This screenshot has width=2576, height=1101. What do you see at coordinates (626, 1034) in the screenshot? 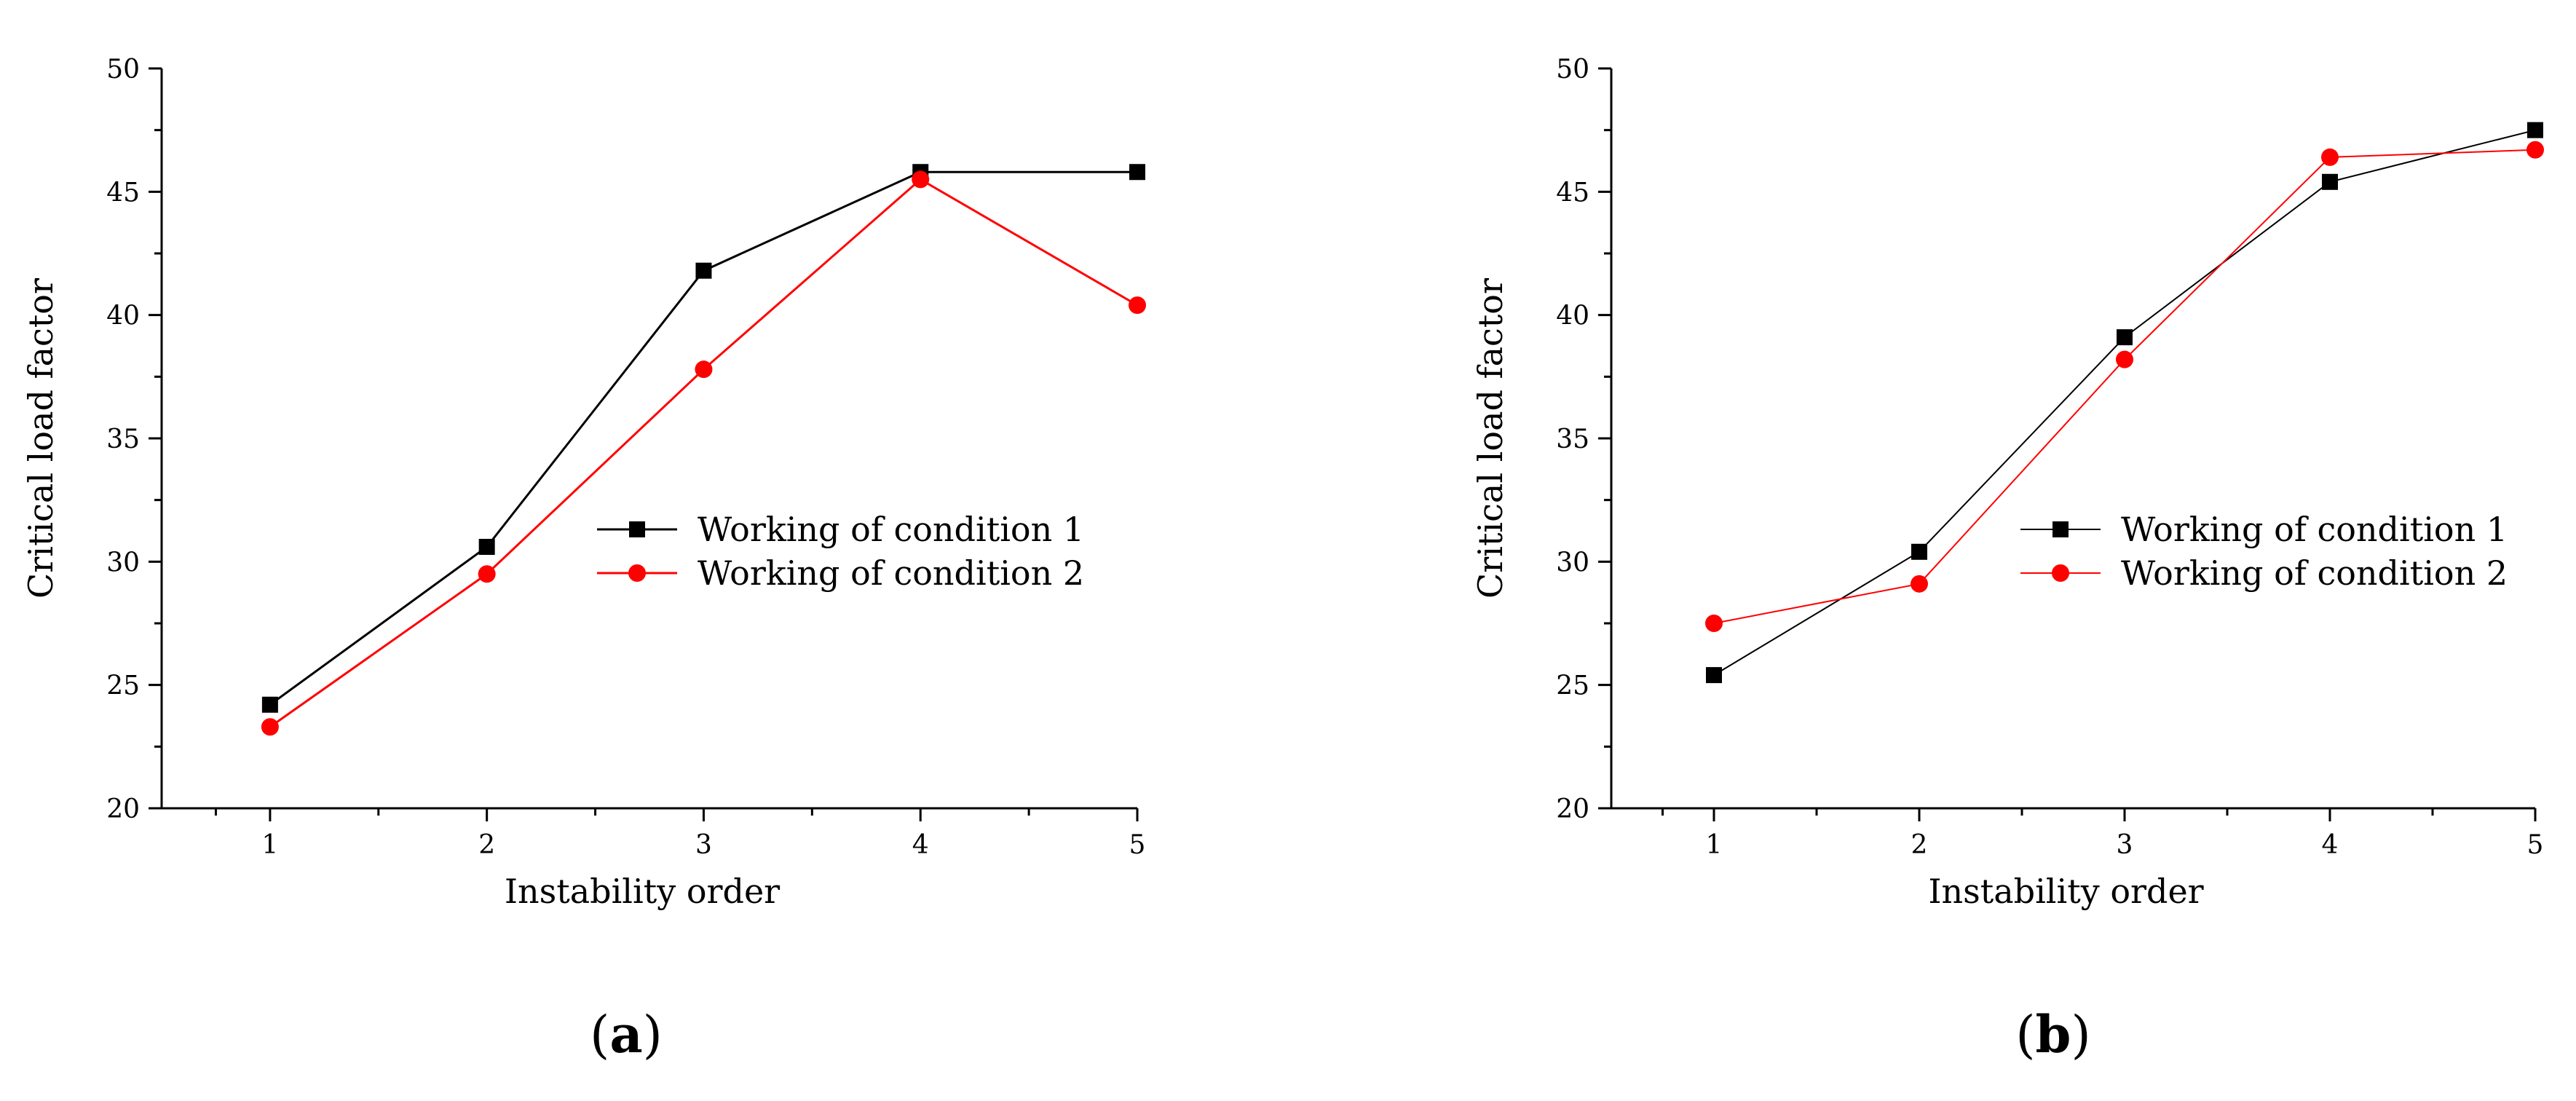
I see `panel-label: (a)` at bounding box center [626, 1034].